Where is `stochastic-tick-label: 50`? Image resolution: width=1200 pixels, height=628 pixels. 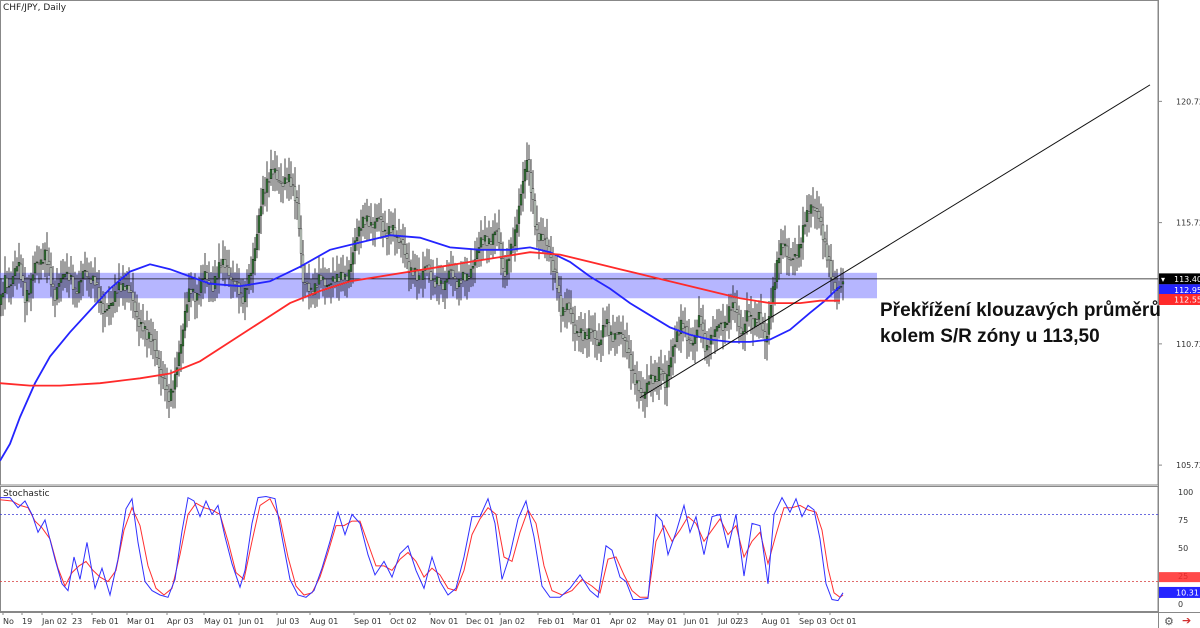
stochastic-tick-label: 50 is located at coordinates (1183, 548).